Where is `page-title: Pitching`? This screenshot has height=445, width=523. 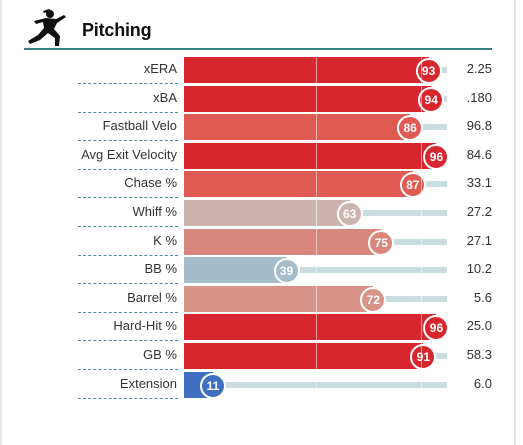
page-title: Pitching is located at coordinates (117, 30).